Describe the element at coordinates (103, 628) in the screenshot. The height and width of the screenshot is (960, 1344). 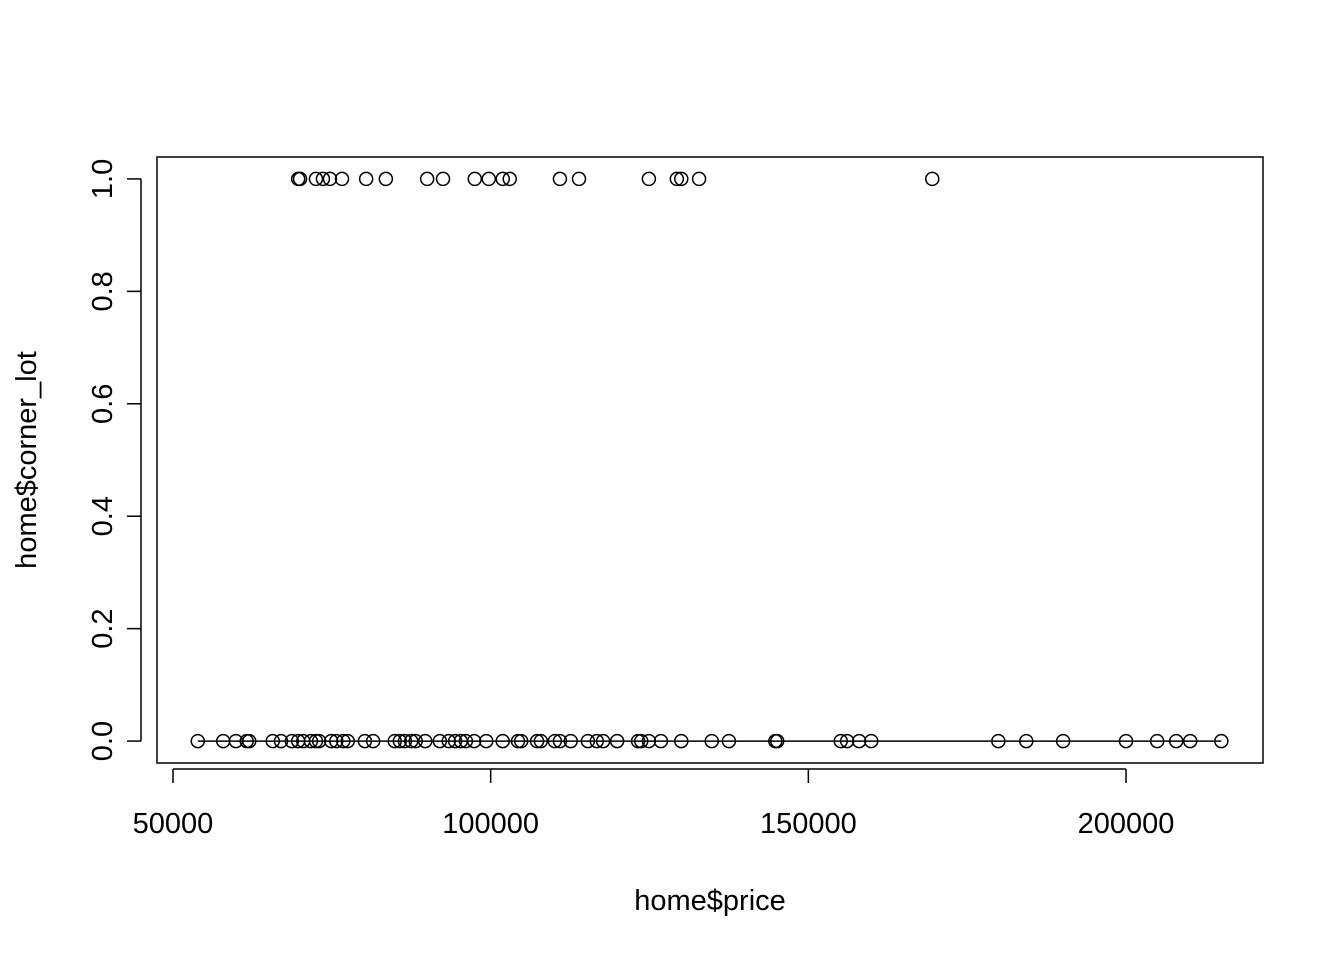
I see `y-tick-label: 0.2` at that location.